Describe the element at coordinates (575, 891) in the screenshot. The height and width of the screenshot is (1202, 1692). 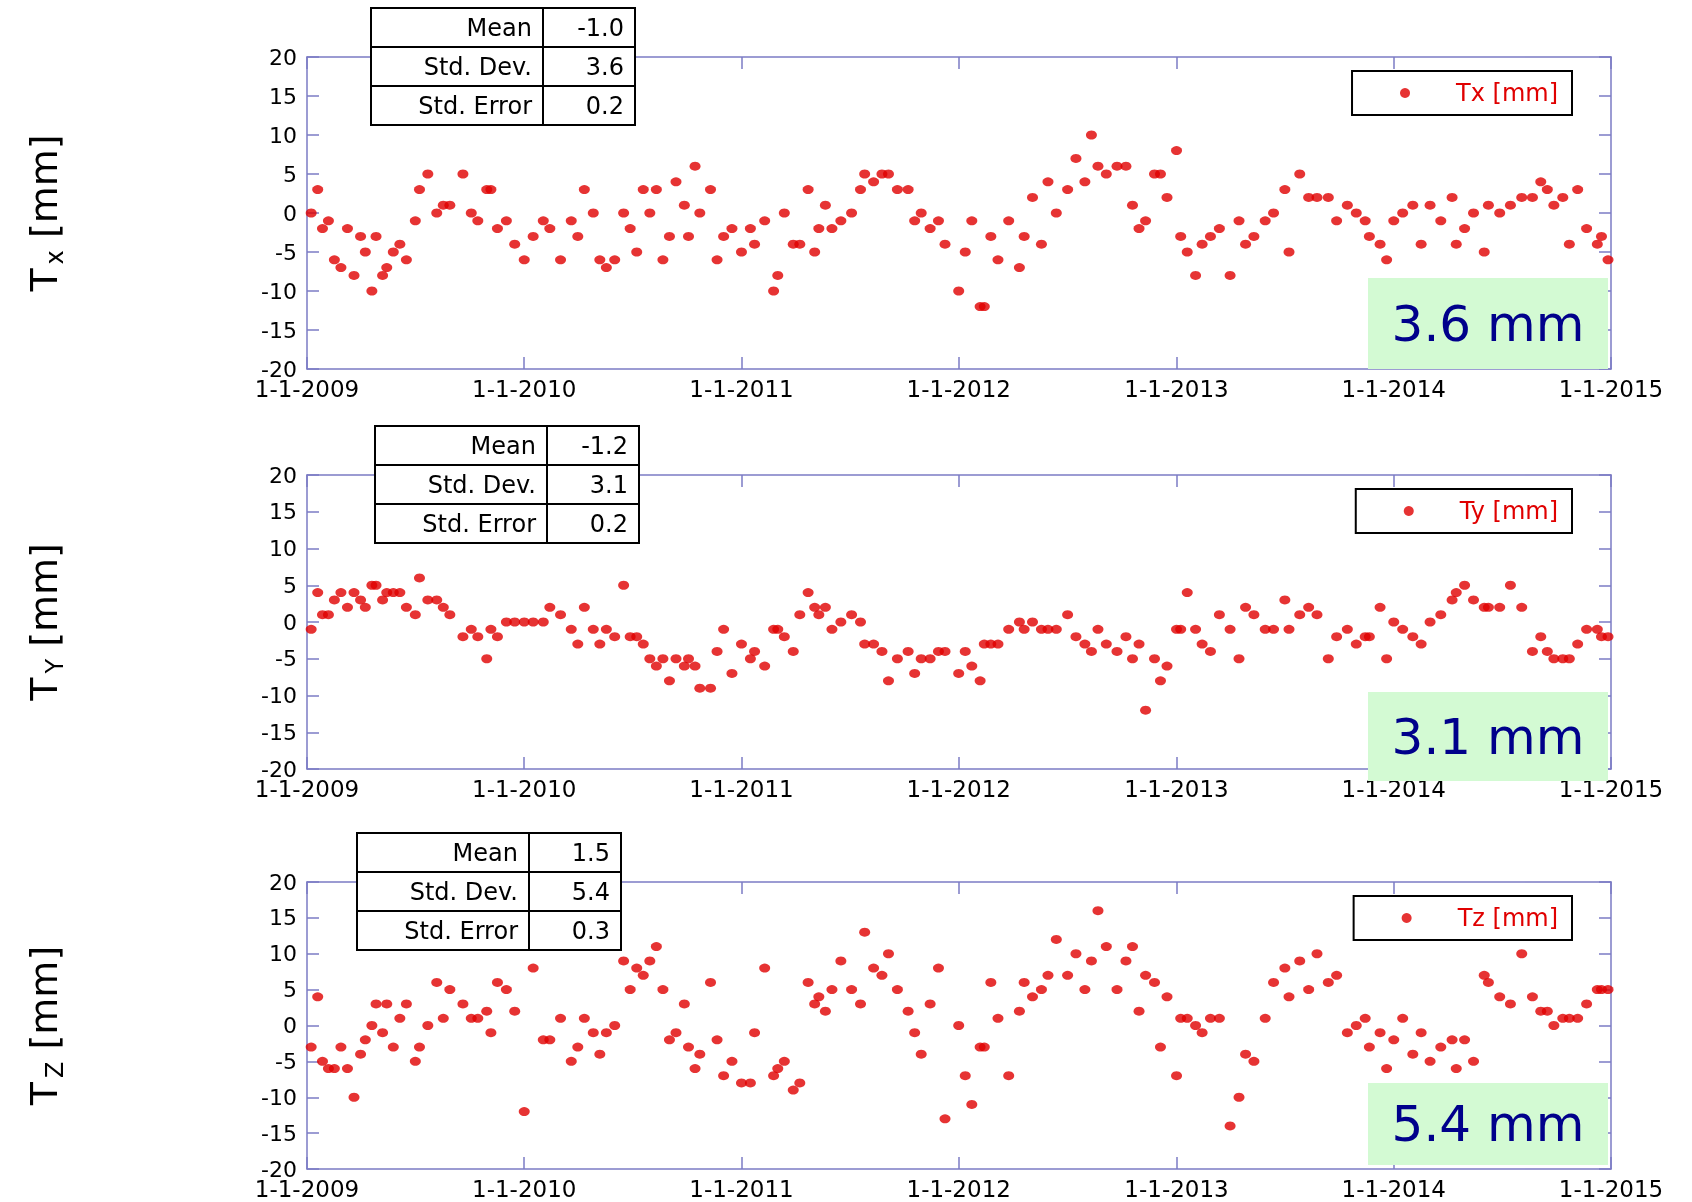
I see `annotation: 5.4` at that location.